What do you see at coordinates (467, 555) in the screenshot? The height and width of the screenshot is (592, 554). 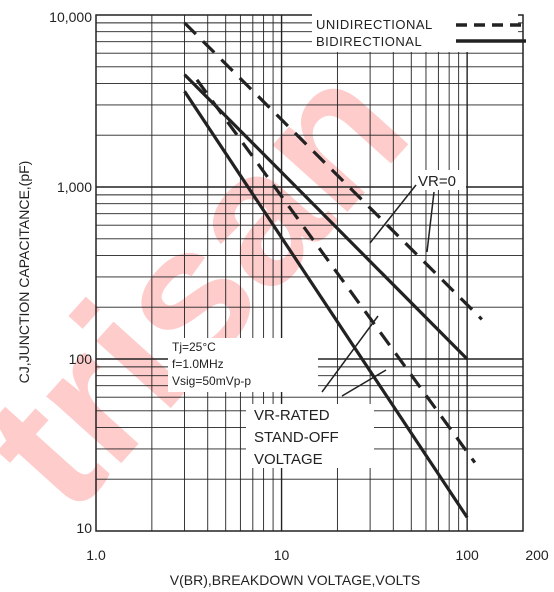 I see `x-tick-label: 100` at bounding box center [467, 555].